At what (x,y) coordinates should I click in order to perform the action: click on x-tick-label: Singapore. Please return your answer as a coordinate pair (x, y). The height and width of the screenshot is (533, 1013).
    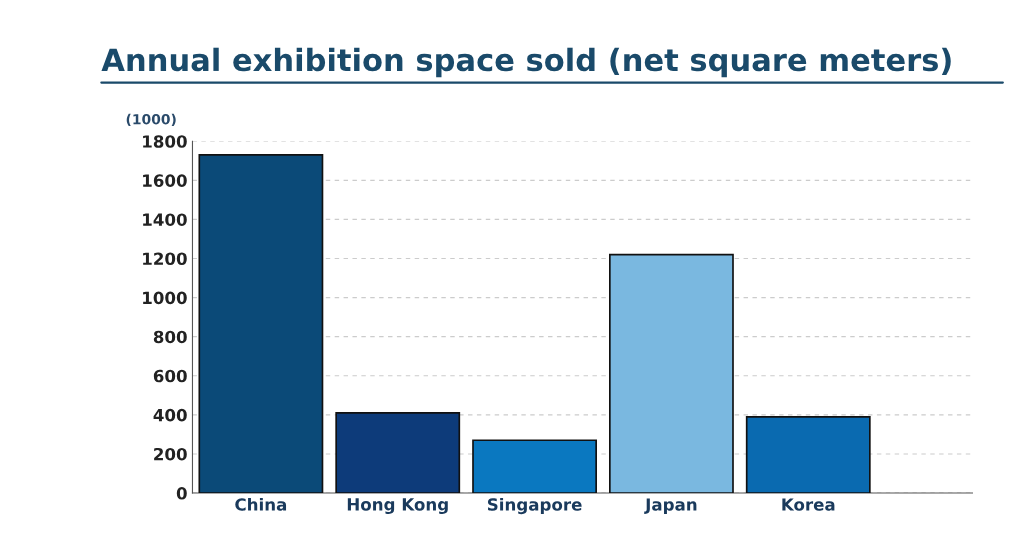
    Looking at the image, I should click on (534, 506).